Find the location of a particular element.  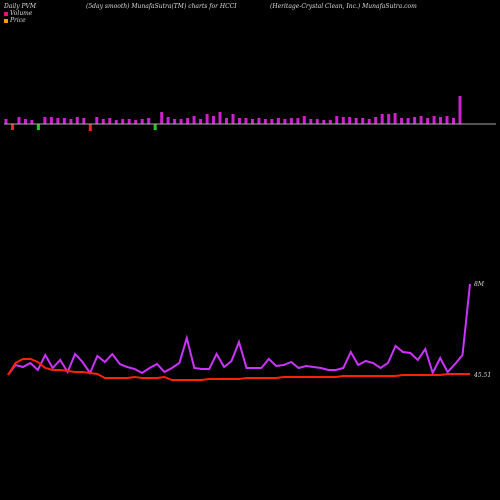

chart-header-left: Daily PVM is located at coordinates (20, 6).